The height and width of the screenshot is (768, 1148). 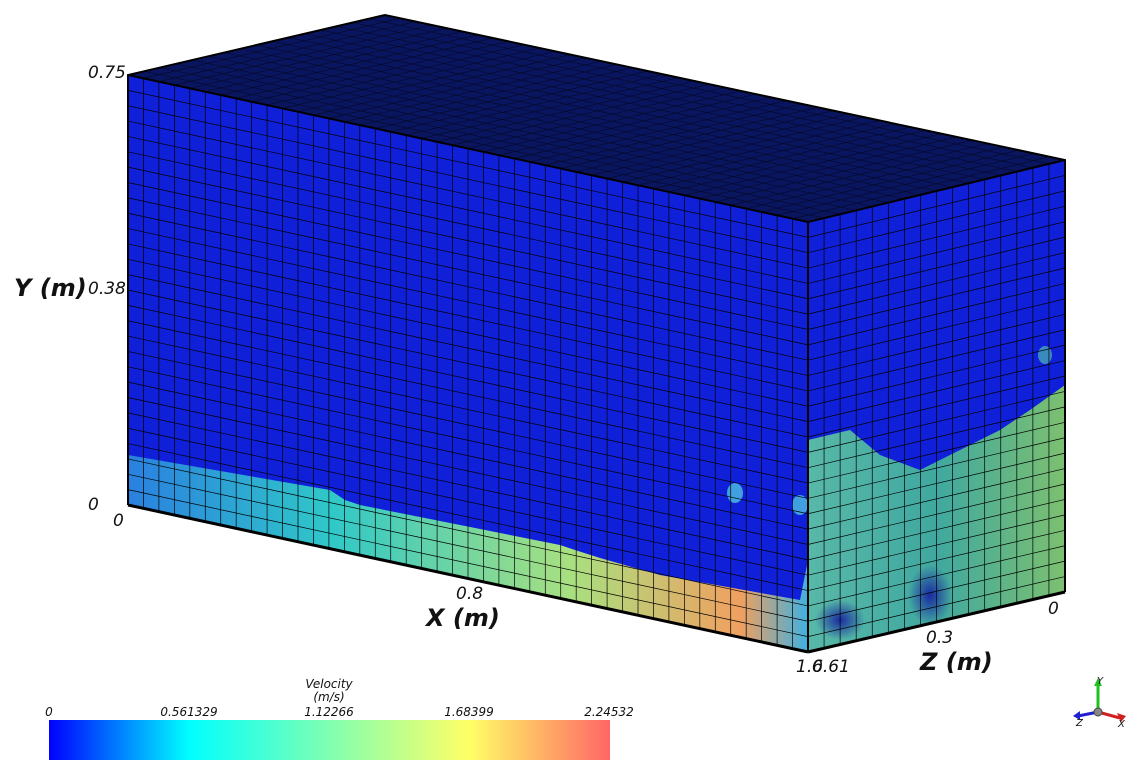 What do you see at coordinates (50, 288) in the screenshot?
I see `y-axis-title: Y (m)` at bounding box center [50, 288].